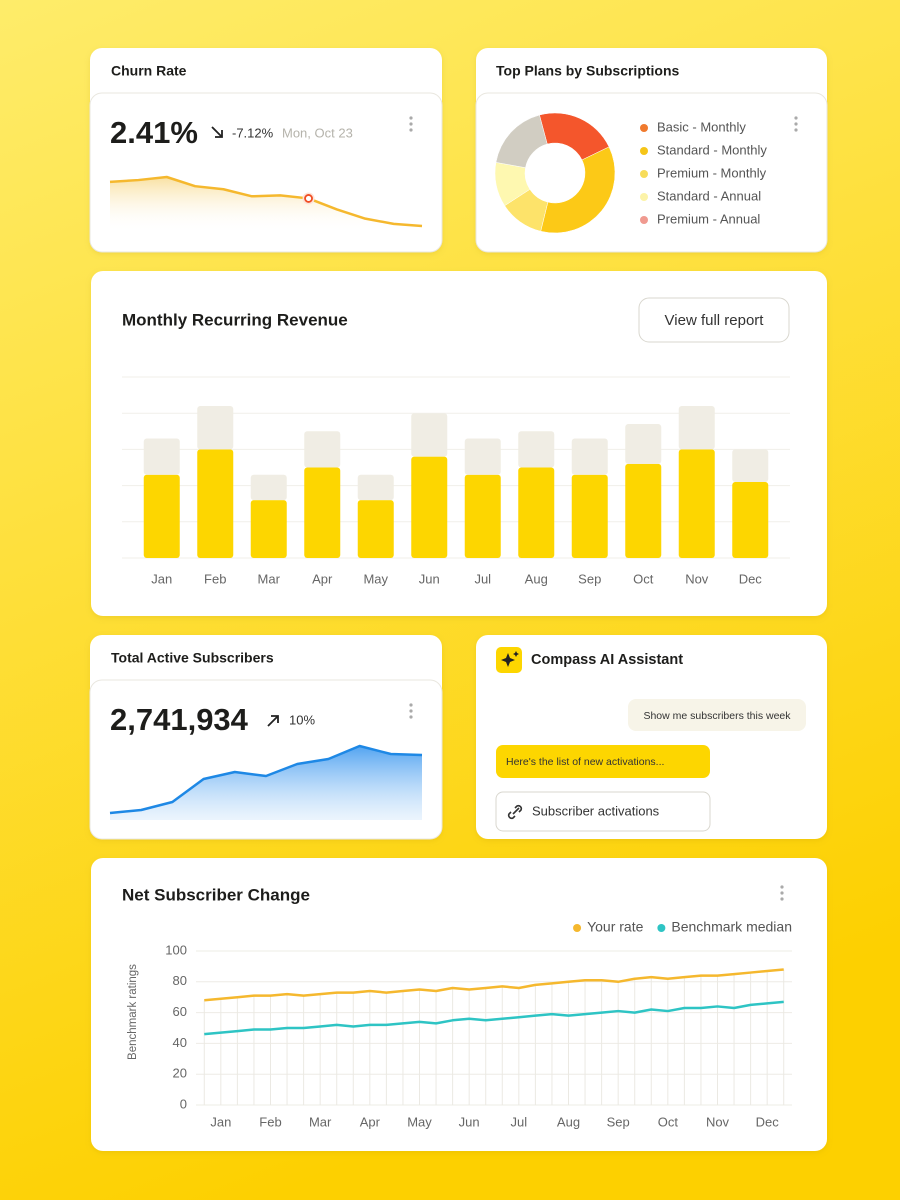 Image resolution: width=900 pixels, height=1200 pixels. I want to click on y-tick-label: 60, so click(180, 1011).